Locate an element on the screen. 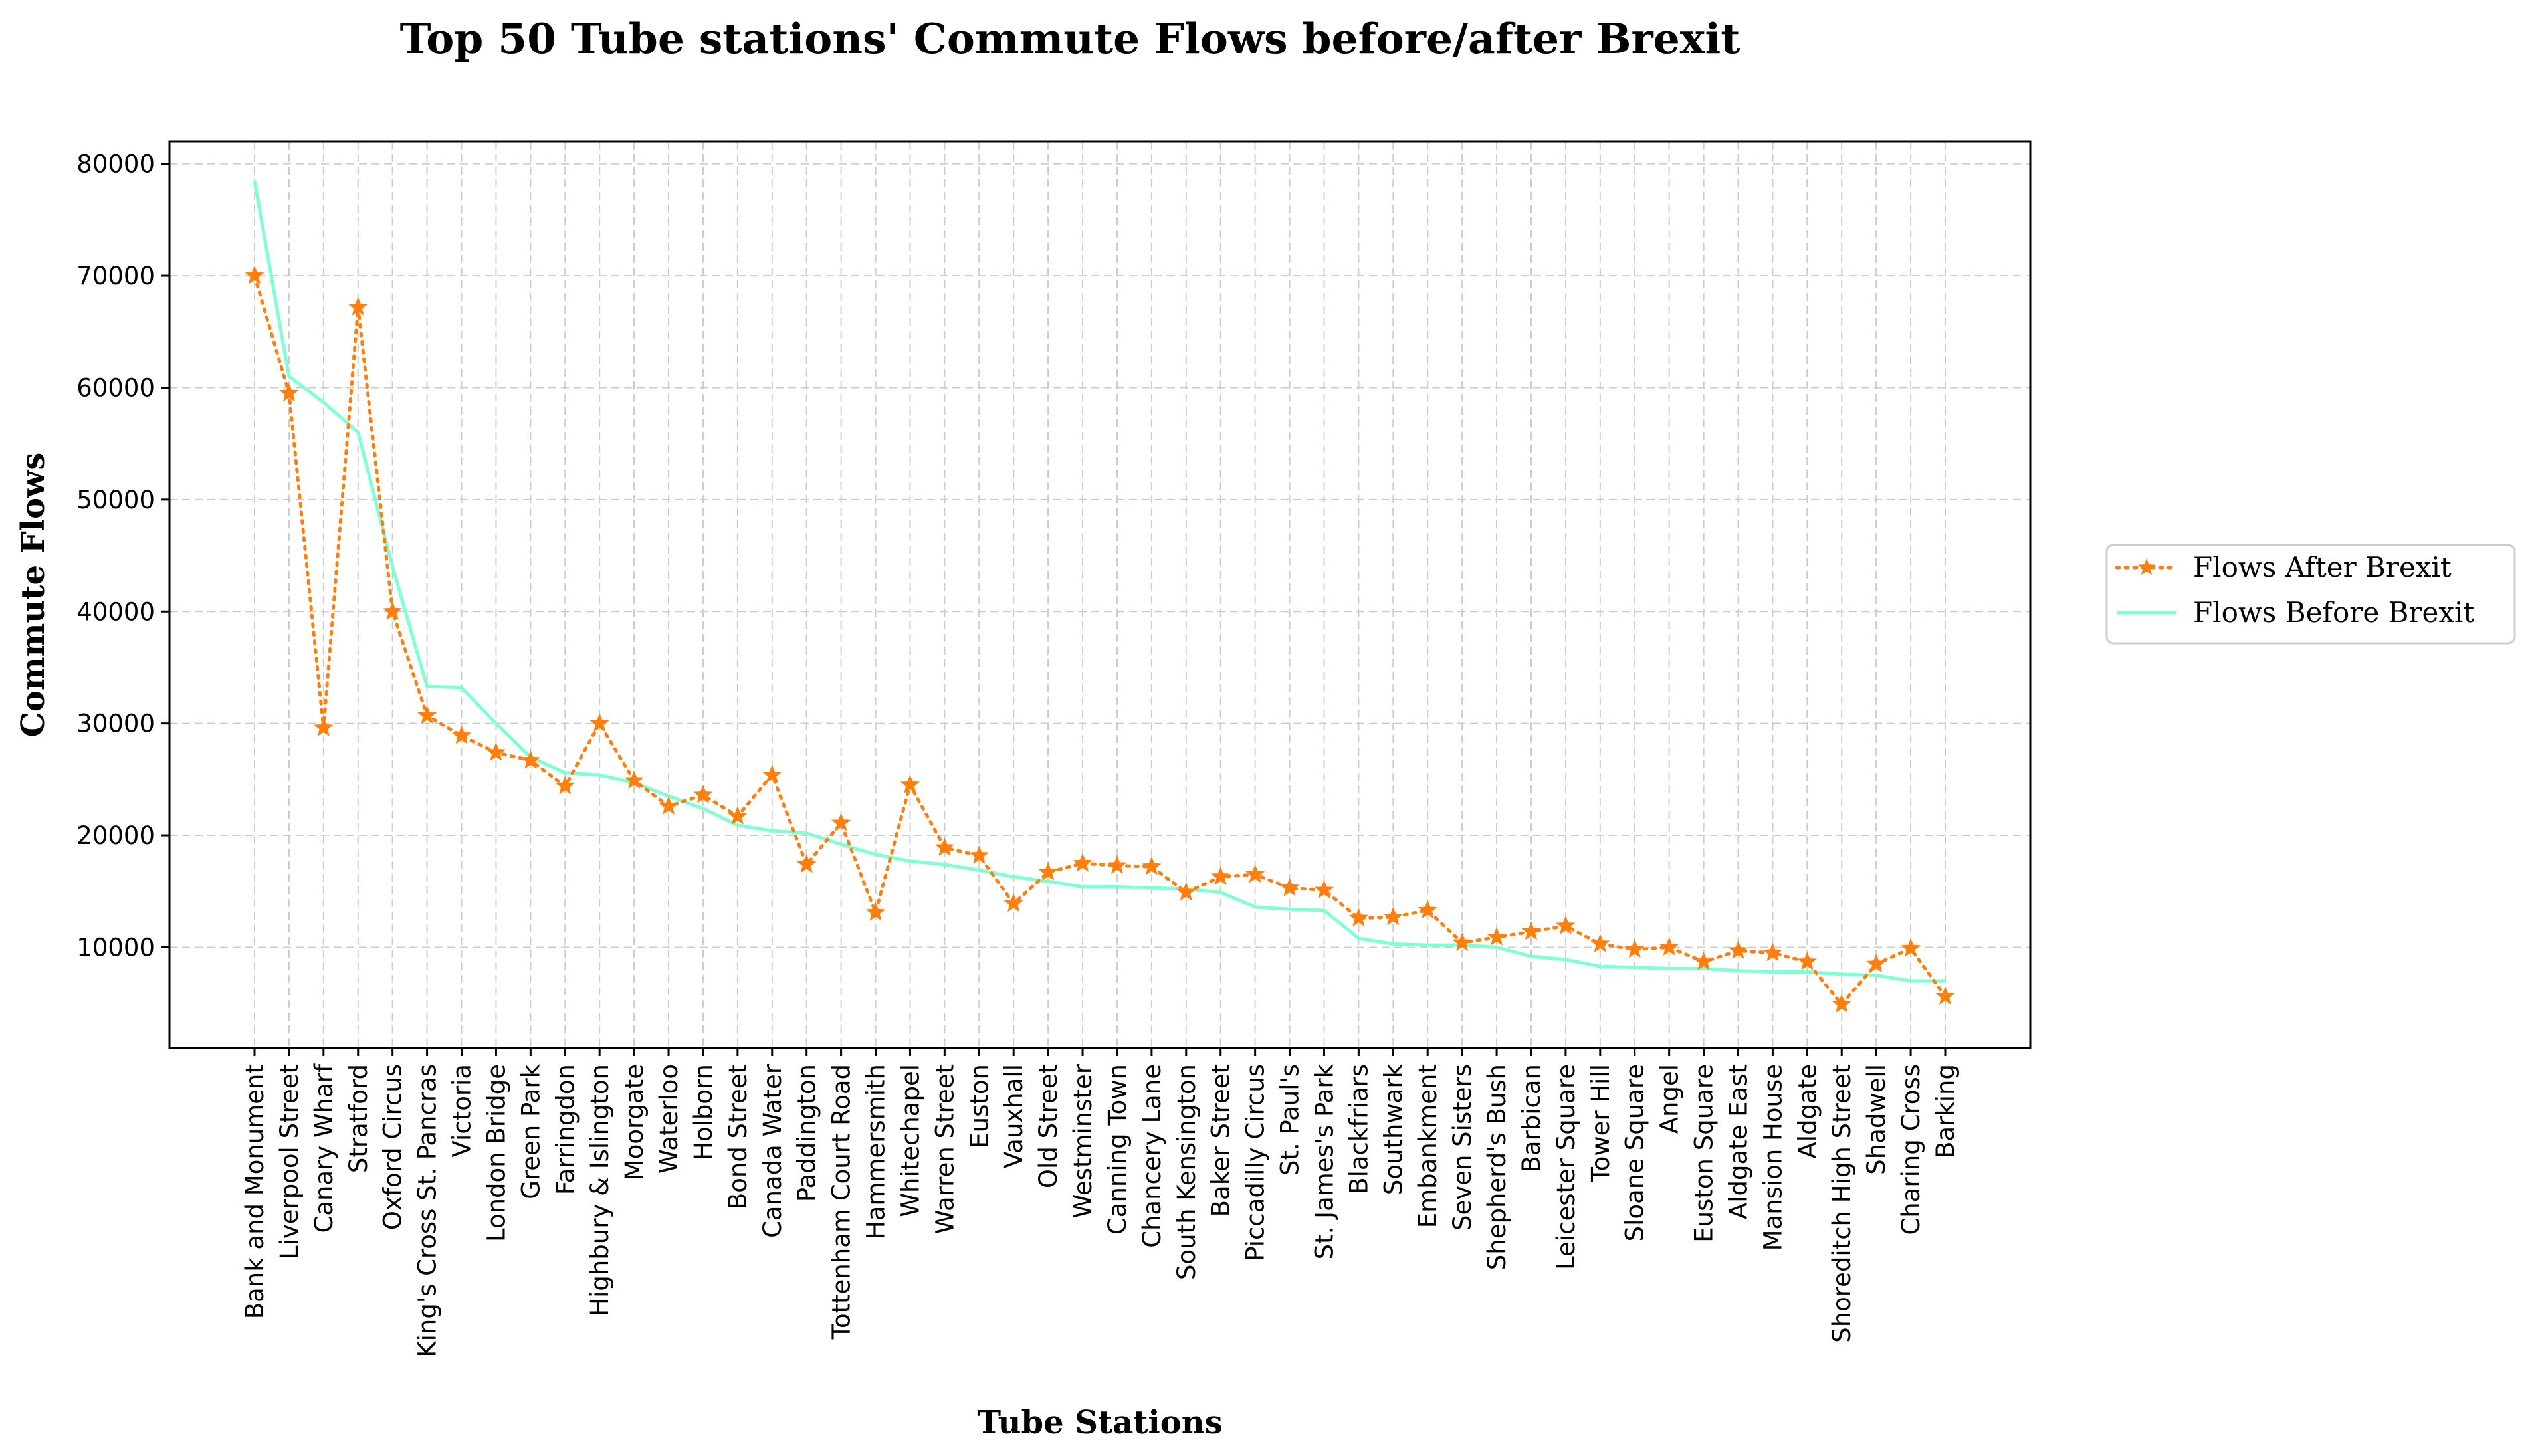 The width and height of the screenshot is (2532, 1456). x-tick-label: Warren Street is located at coordinates (944, 1149).